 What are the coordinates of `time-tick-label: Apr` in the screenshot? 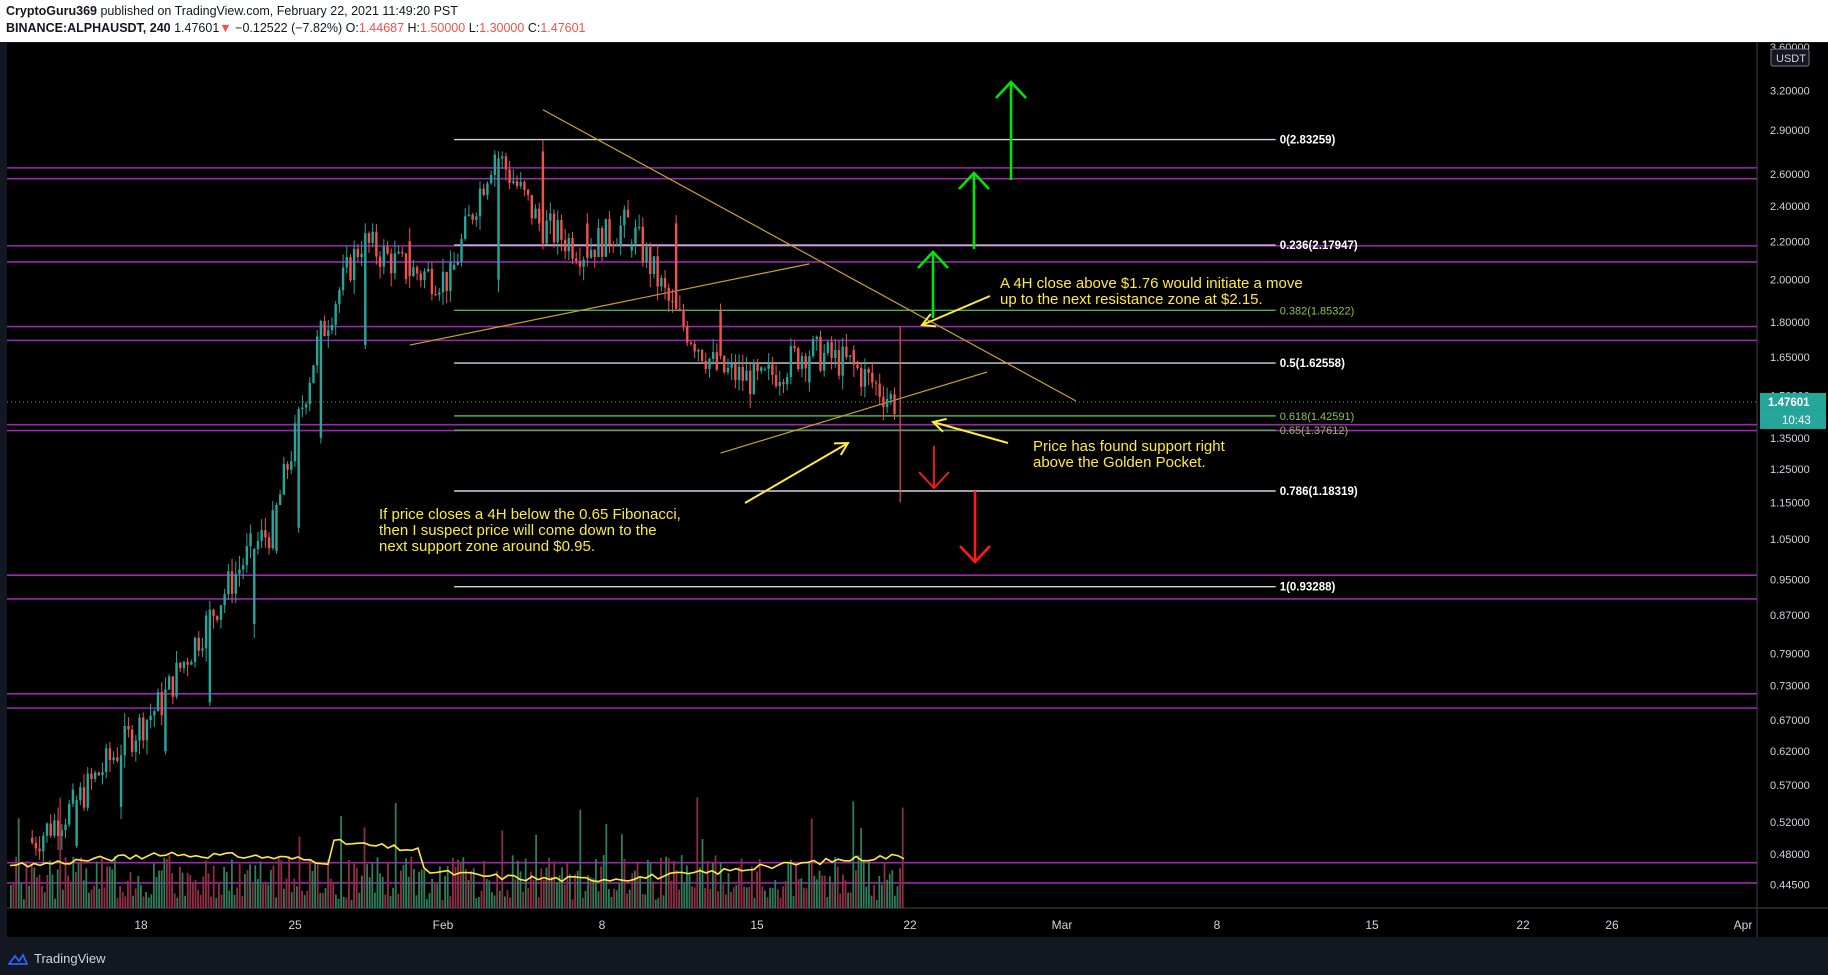 It's located at (1743, 925).